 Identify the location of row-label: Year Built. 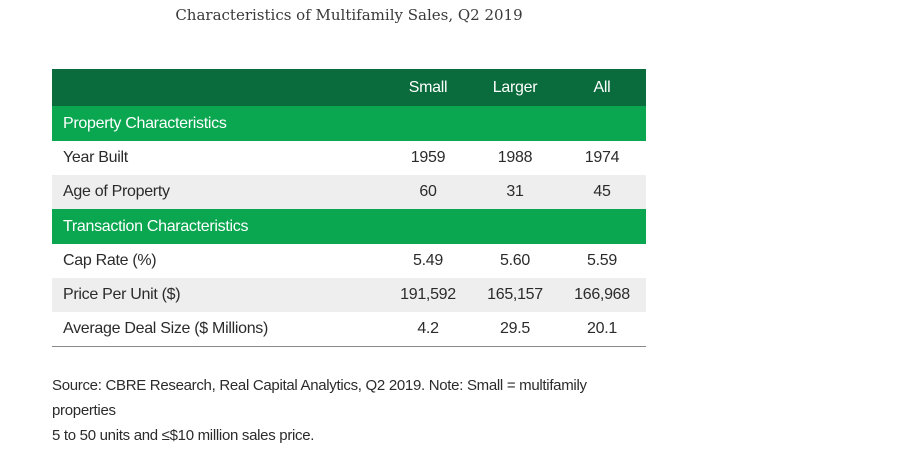
(95, 157).